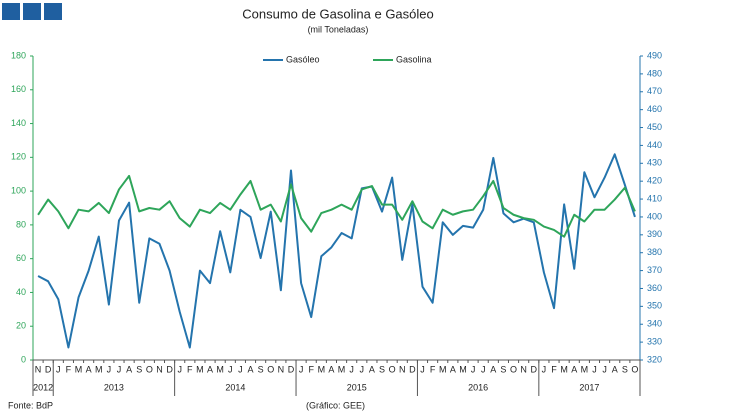  Describe the element at coordinates (654, 198) in the screenshot. I see `y2-tick-label: 410` at that location.